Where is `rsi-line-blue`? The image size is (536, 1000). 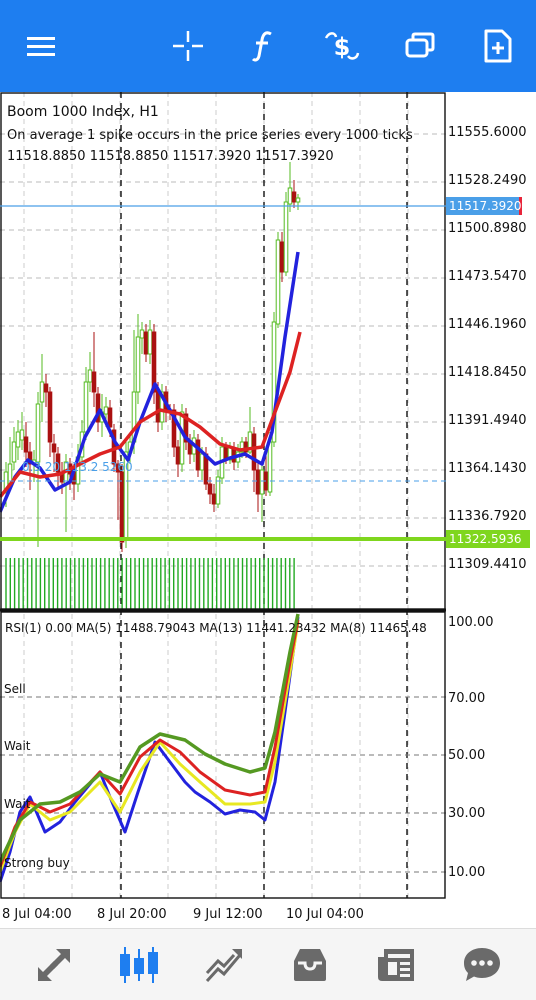
rsi-line-blue is located at coordinates (150, 749).